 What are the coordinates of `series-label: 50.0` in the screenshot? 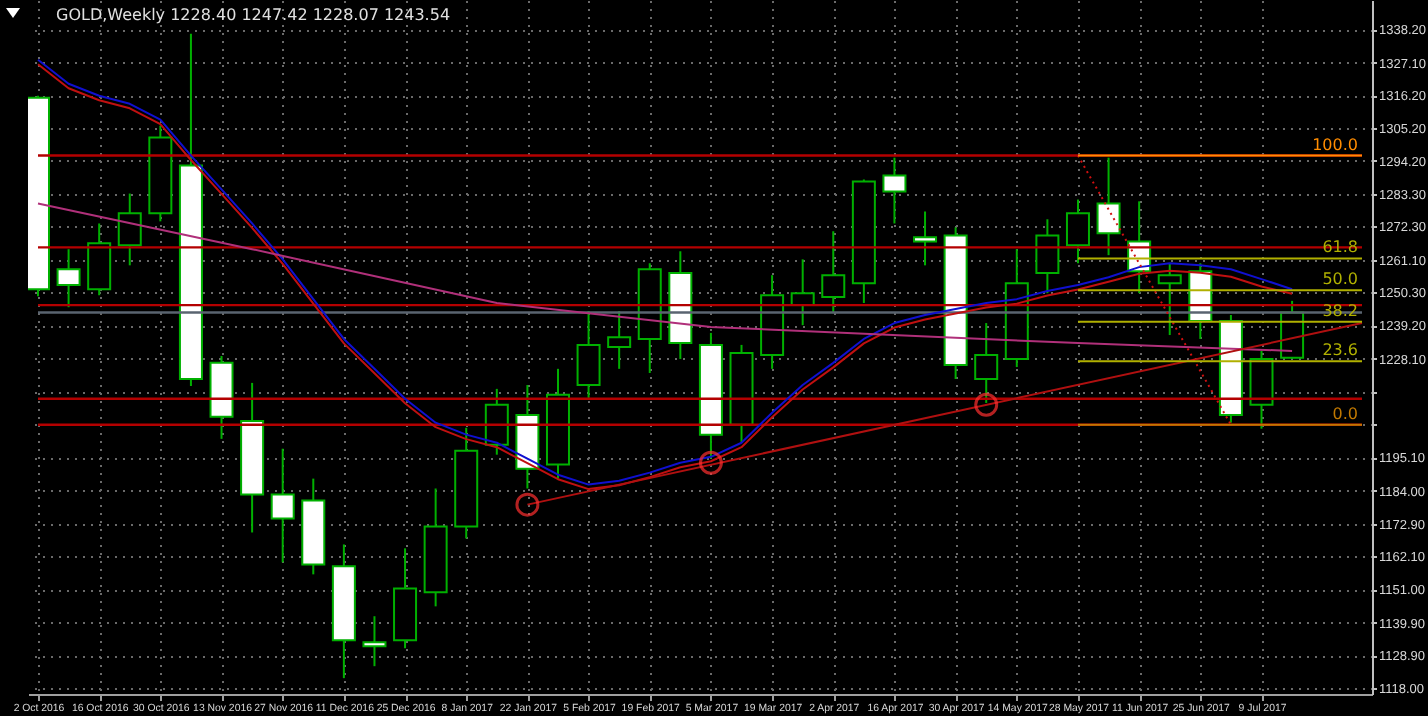 It's located at (1340, 279).